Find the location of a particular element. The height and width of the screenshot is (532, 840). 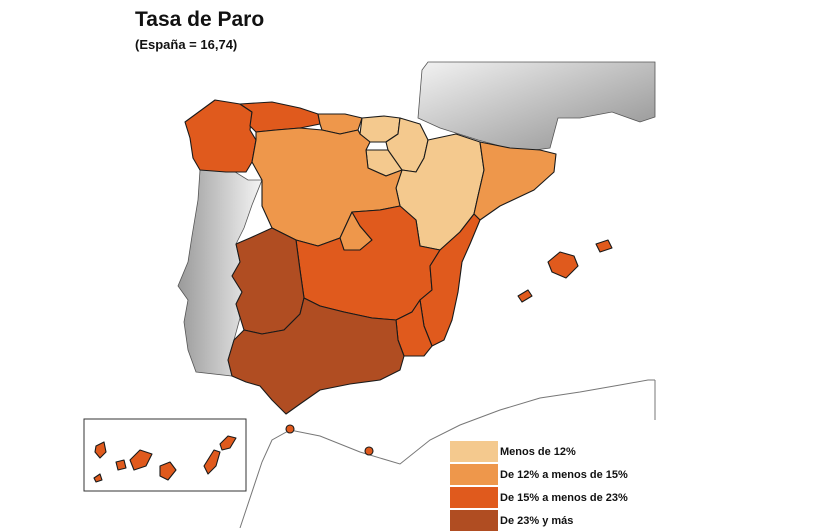

canary-inset-box is located at coordinates (165, 455).